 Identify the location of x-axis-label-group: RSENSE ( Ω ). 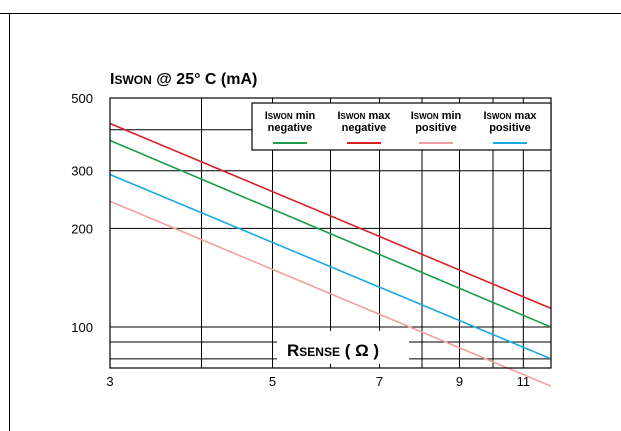
(343, 347).